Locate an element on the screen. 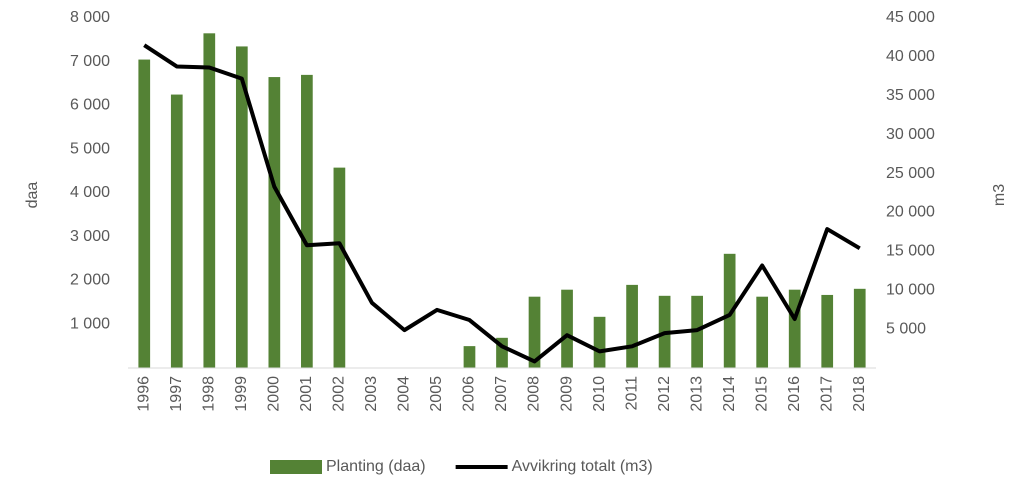 The image size is (1023, 485). x-tick-label: 1999 is located at coordinates (241, 394).